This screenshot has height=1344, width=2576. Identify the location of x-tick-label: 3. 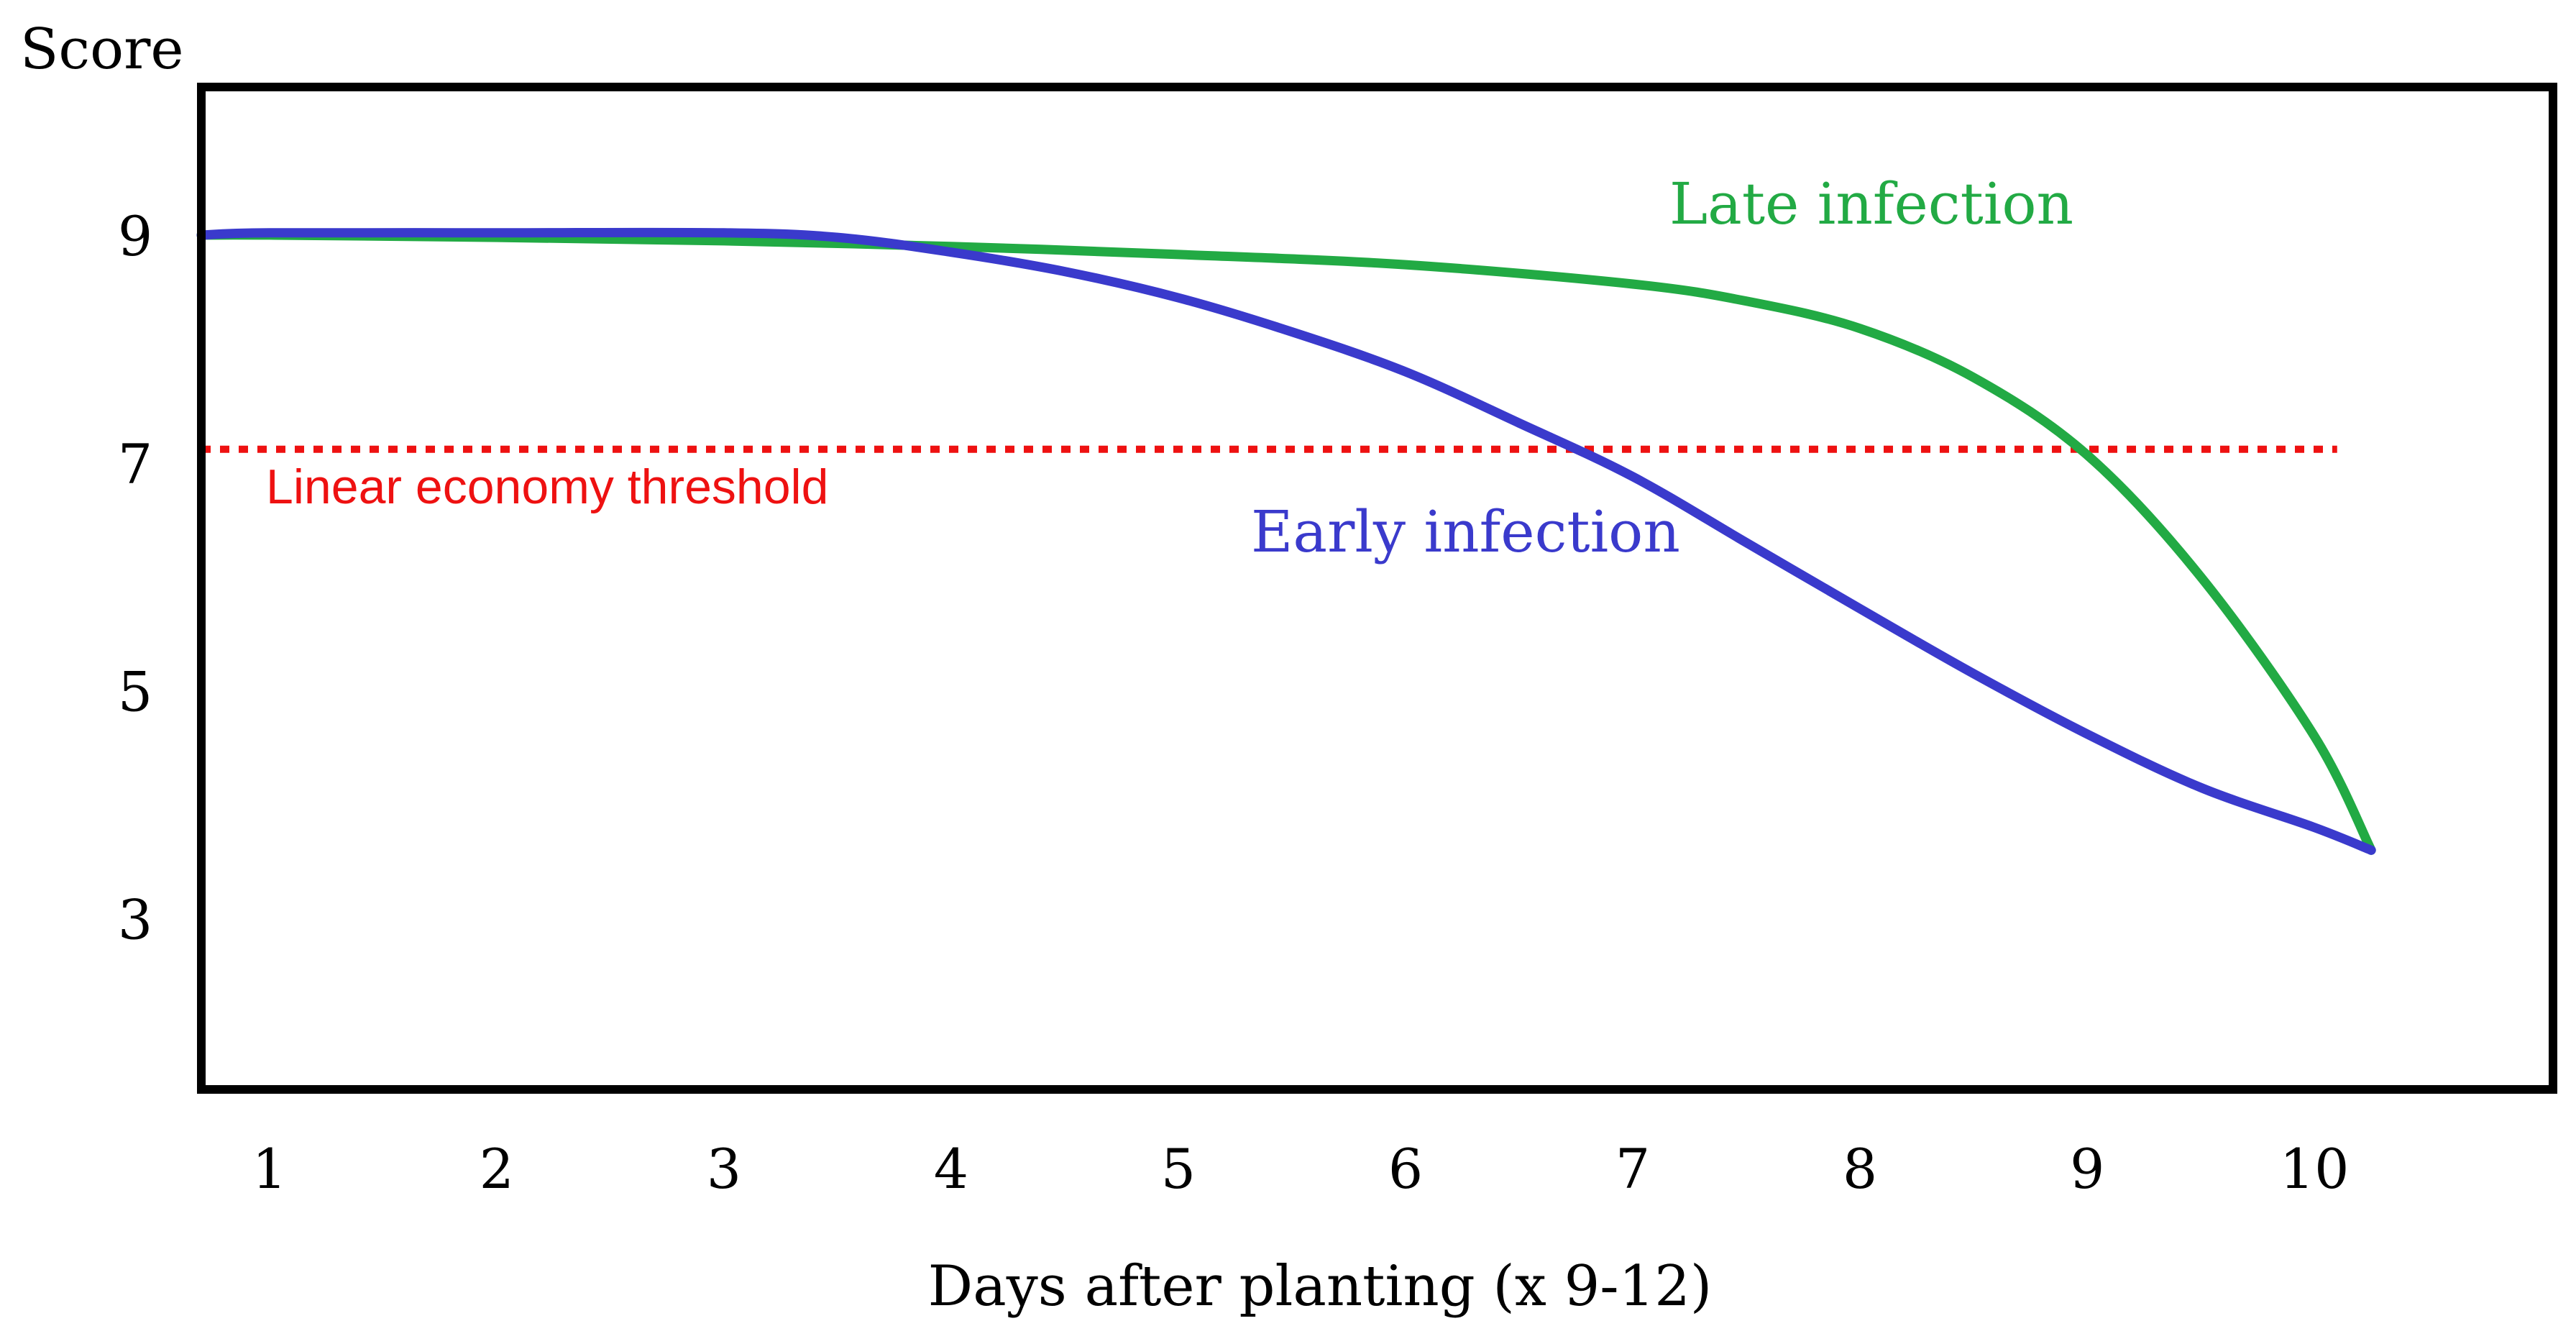
(724, 1169).